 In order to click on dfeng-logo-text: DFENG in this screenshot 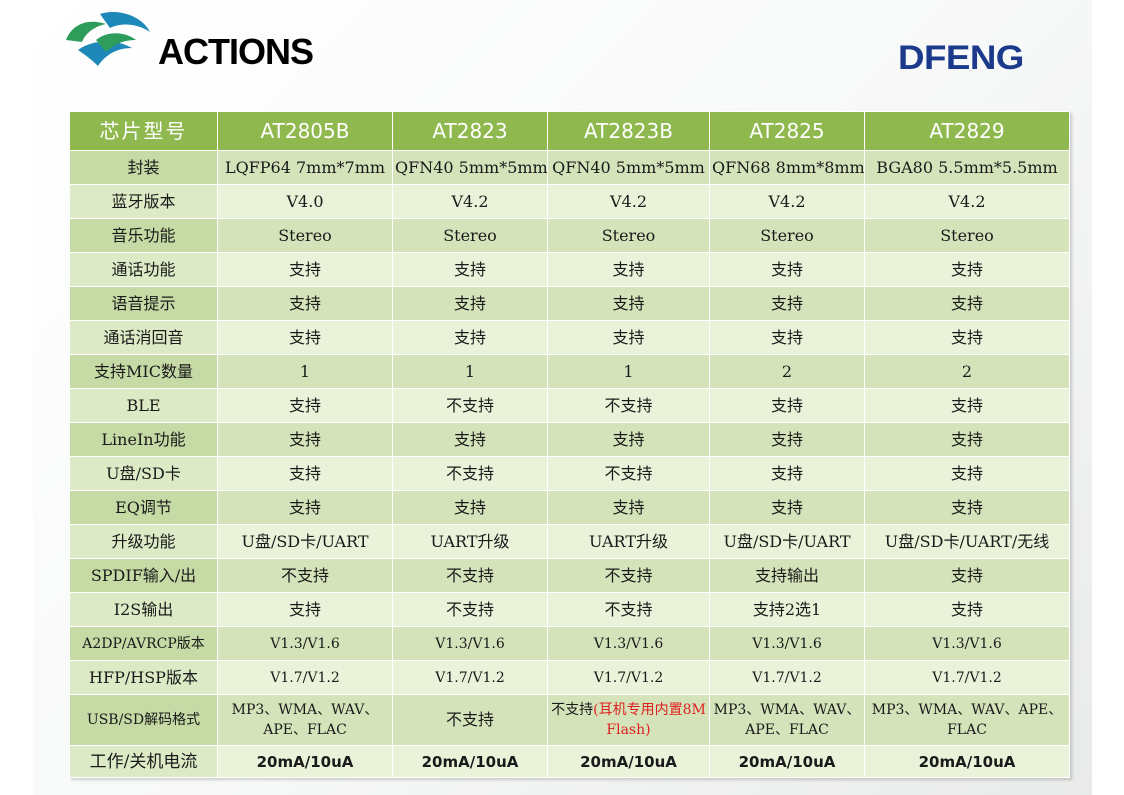, I will do `click(961, 58)`.